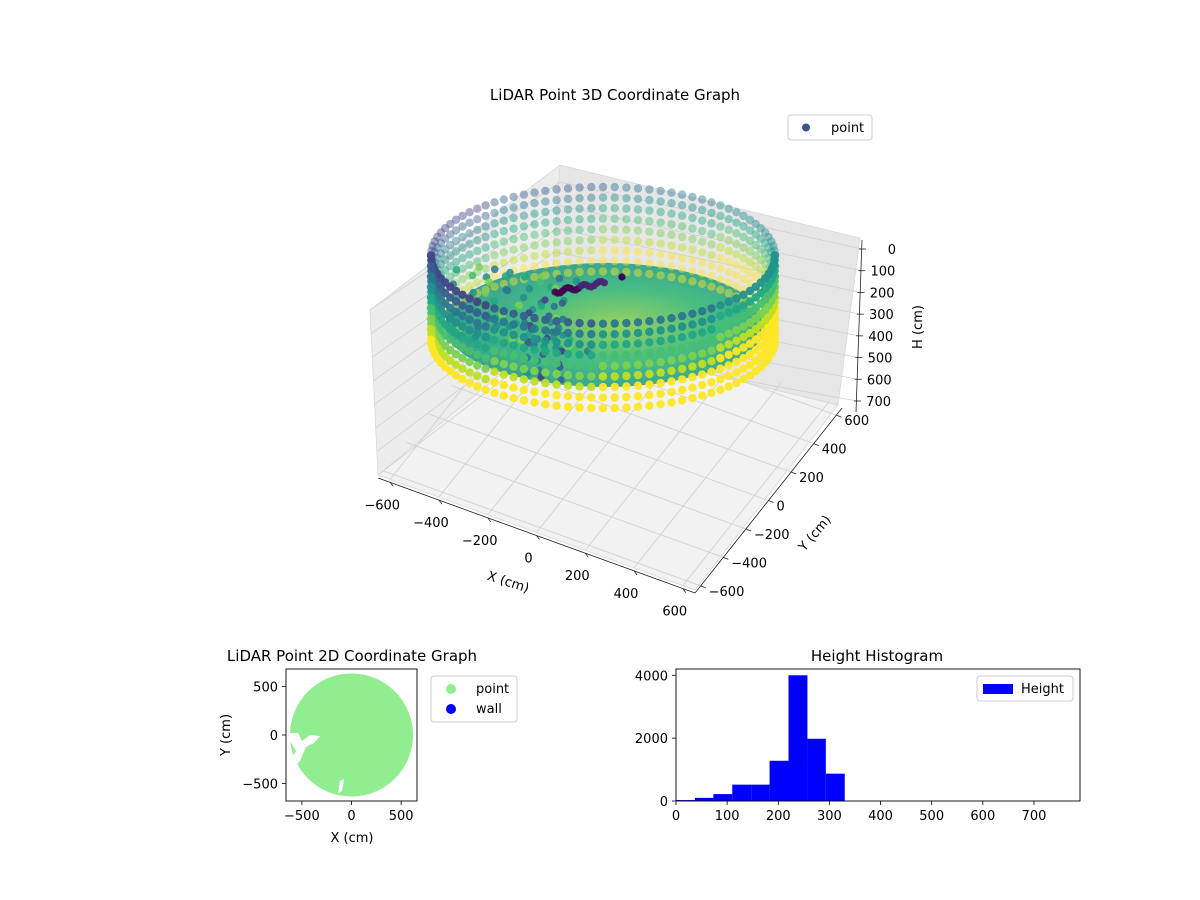  I want to click on y-tick-label-2d: −500, so click(260, 785).